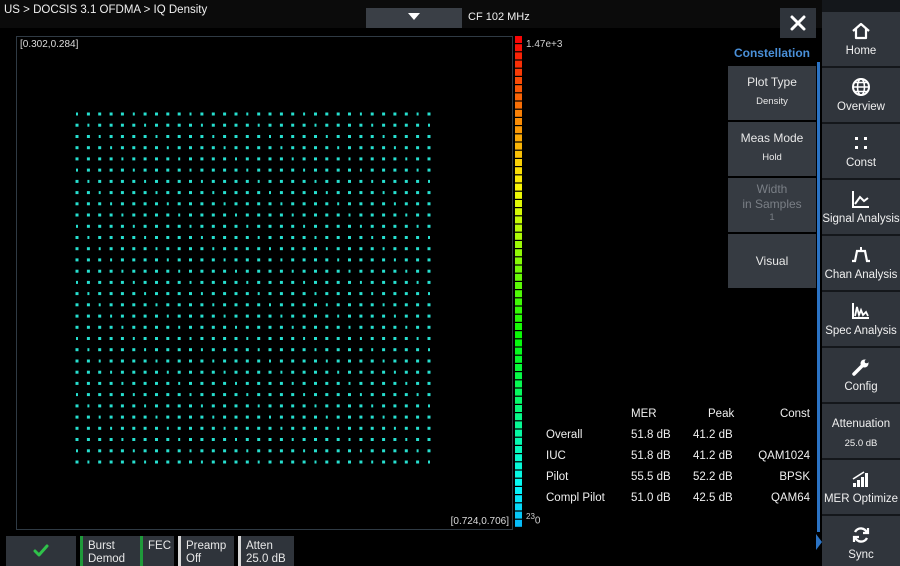  What do you see at coordinates (772, 149) in the screenshot?
I see `meas-mode-button: Meas Mode Hold` at bounding box center [772, 149].